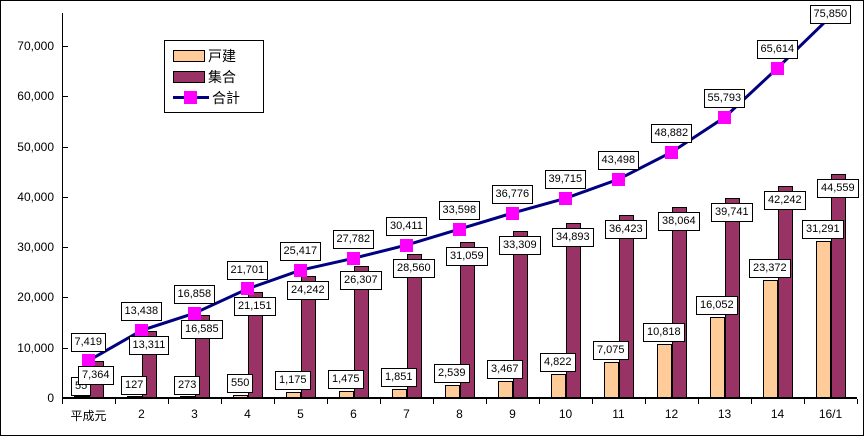 The image size is (864, 436). Describe the element at coordinates (785, 200) in the screenshot. I see `data-label-apartments: 42,242` at that location.